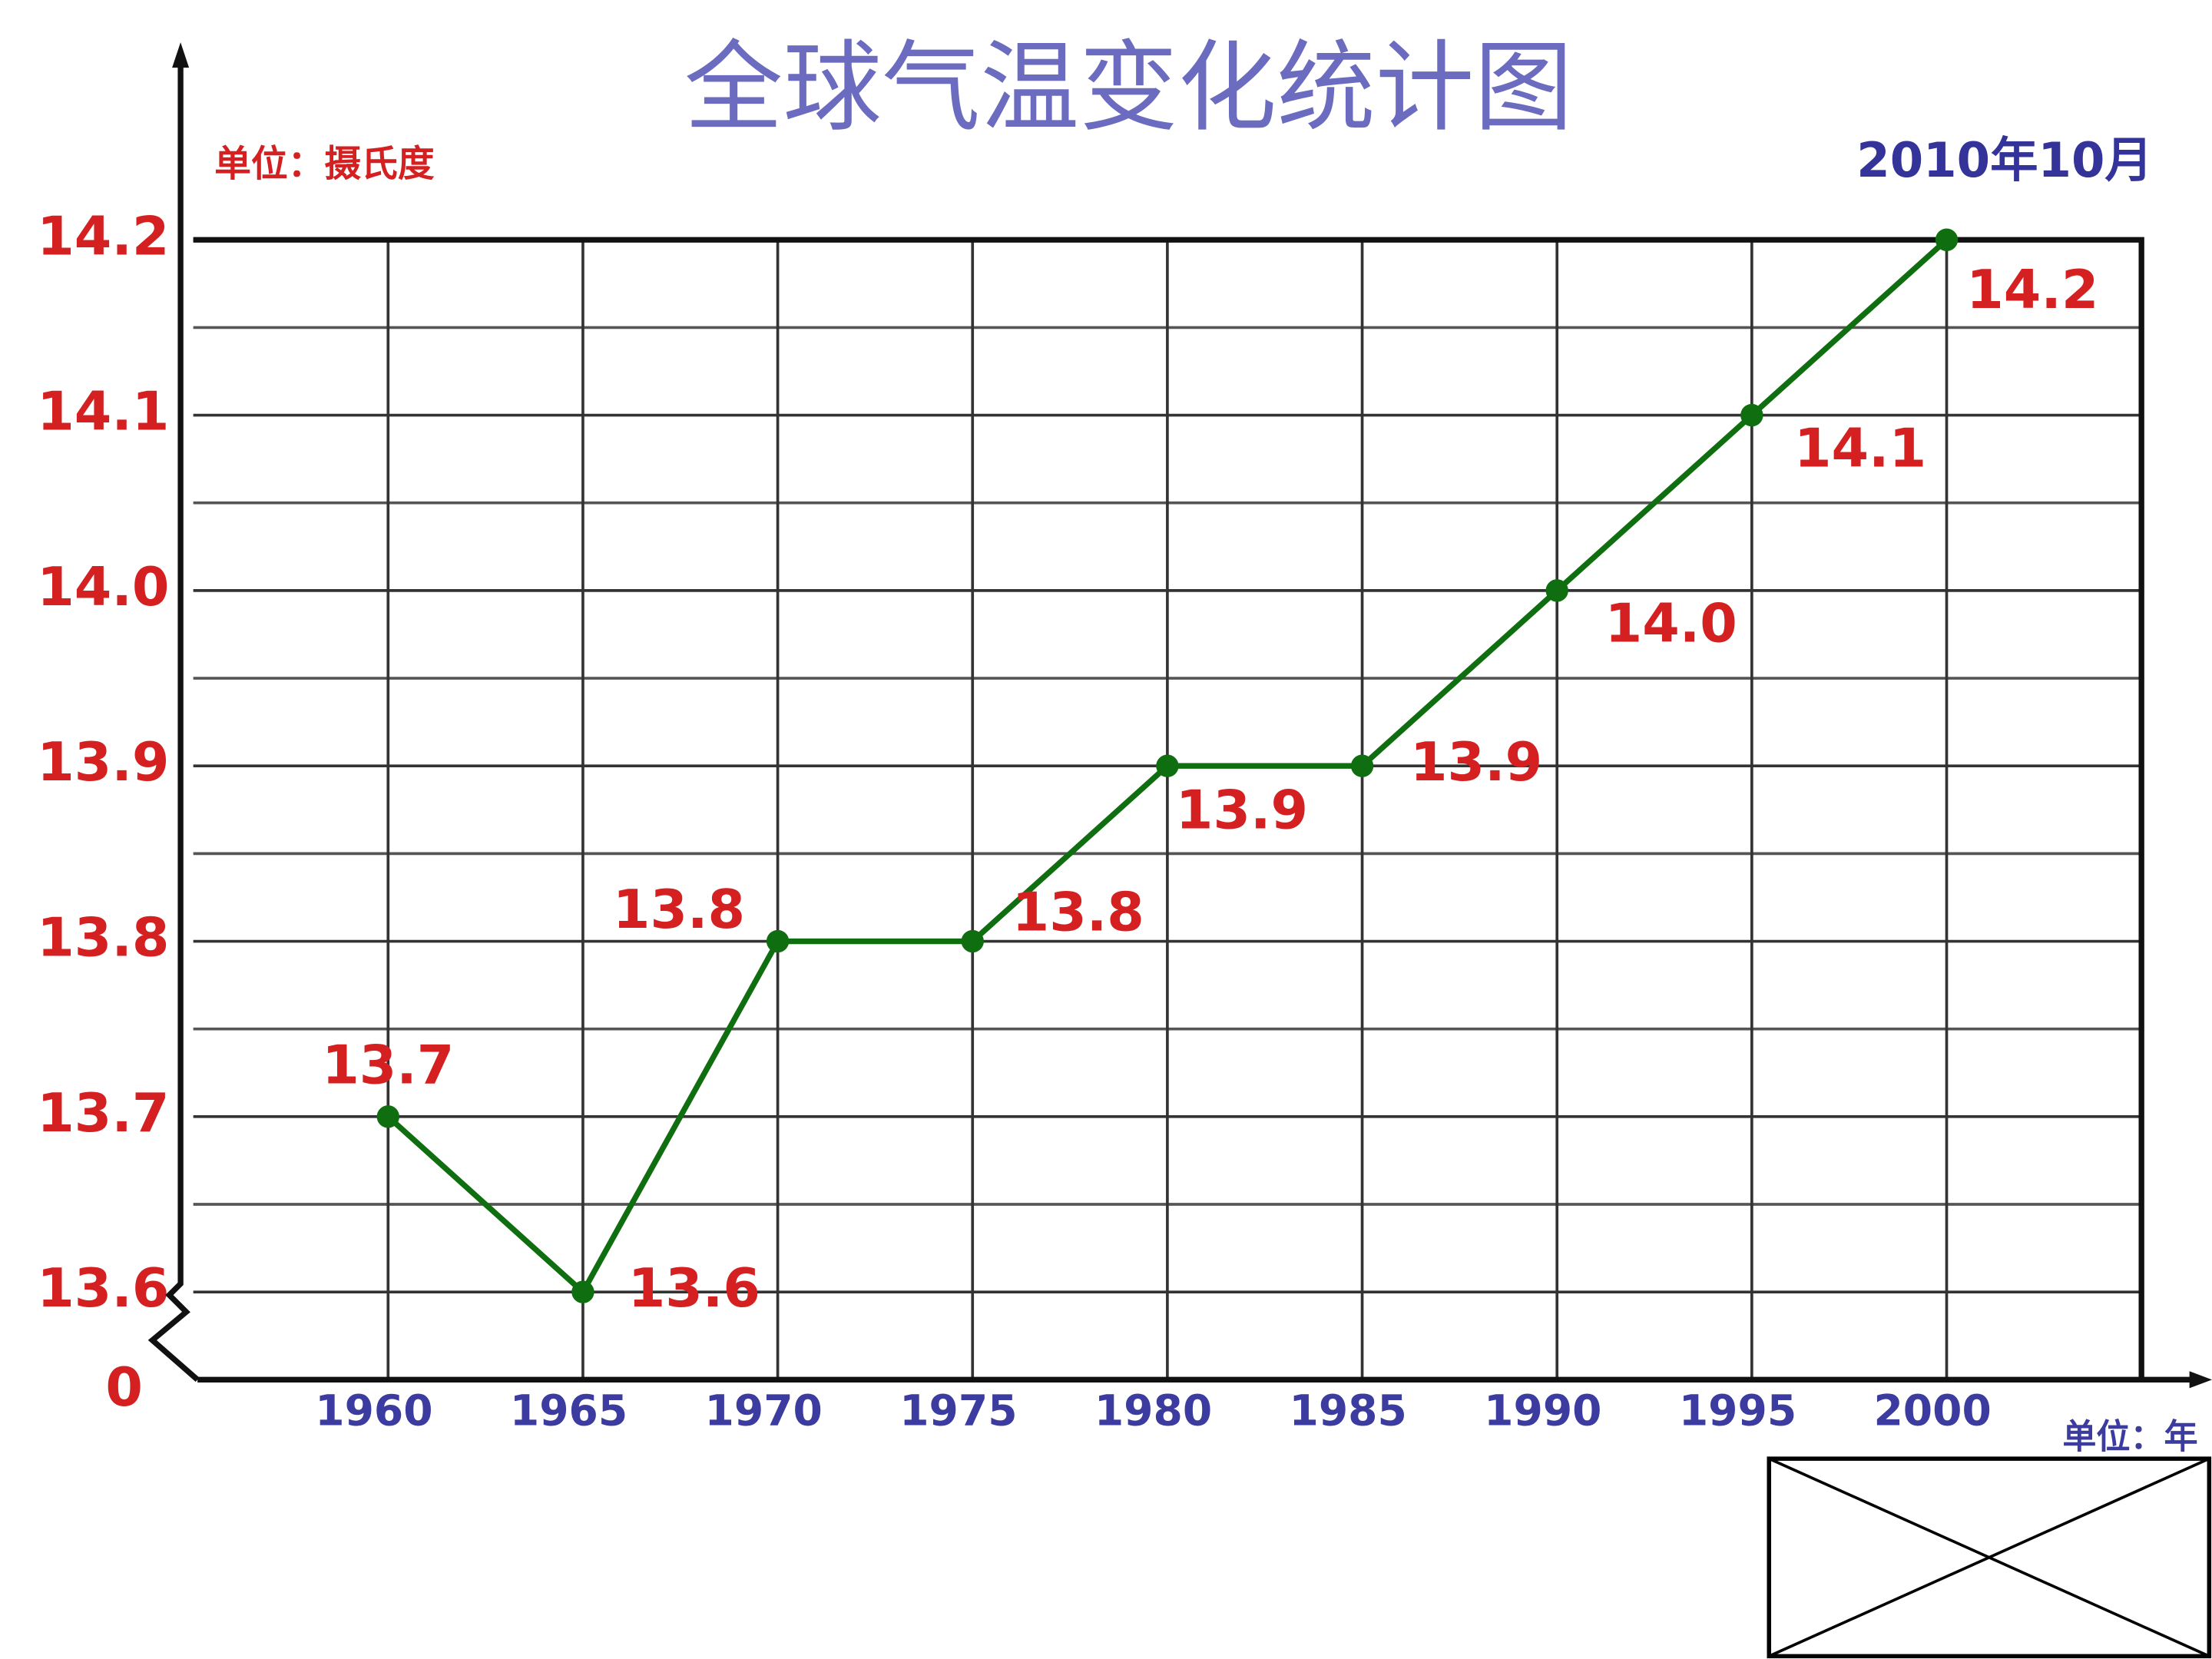  What do you see at coordinates (388, 1065) in the screenshot?
I see `data-label: 13.7` at bounding box center [388, 1065].